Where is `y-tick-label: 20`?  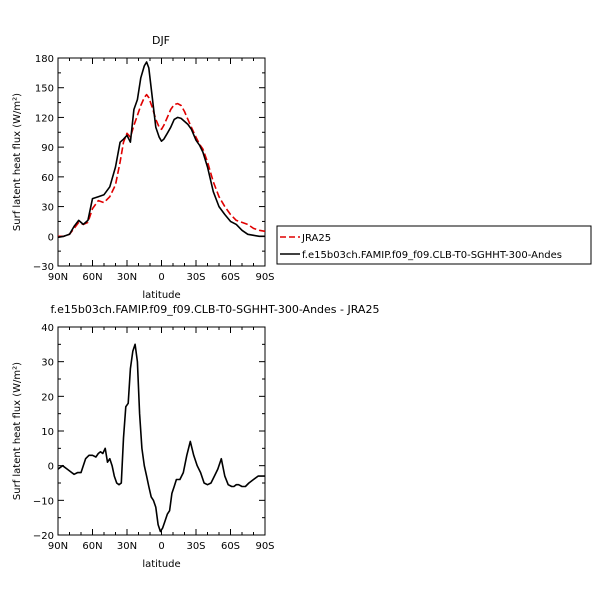 y-tick-label: 20 is located at coordinates (47, 397).